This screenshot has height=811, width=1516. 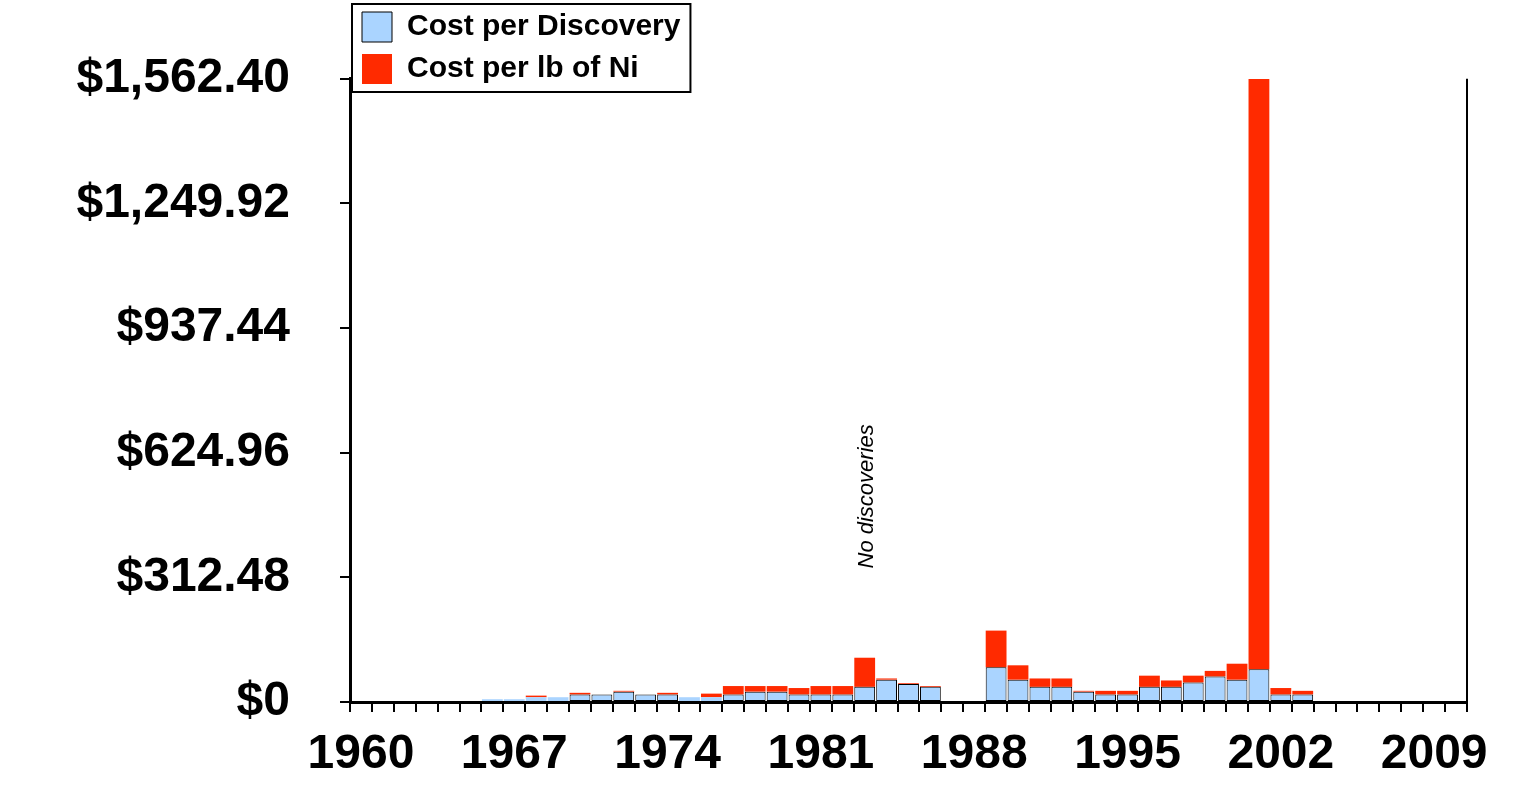 What do you see at coordinates (974, 752) in the screenshot?
I see `x-tick-label: 1988` at bounding box center [974, 752].